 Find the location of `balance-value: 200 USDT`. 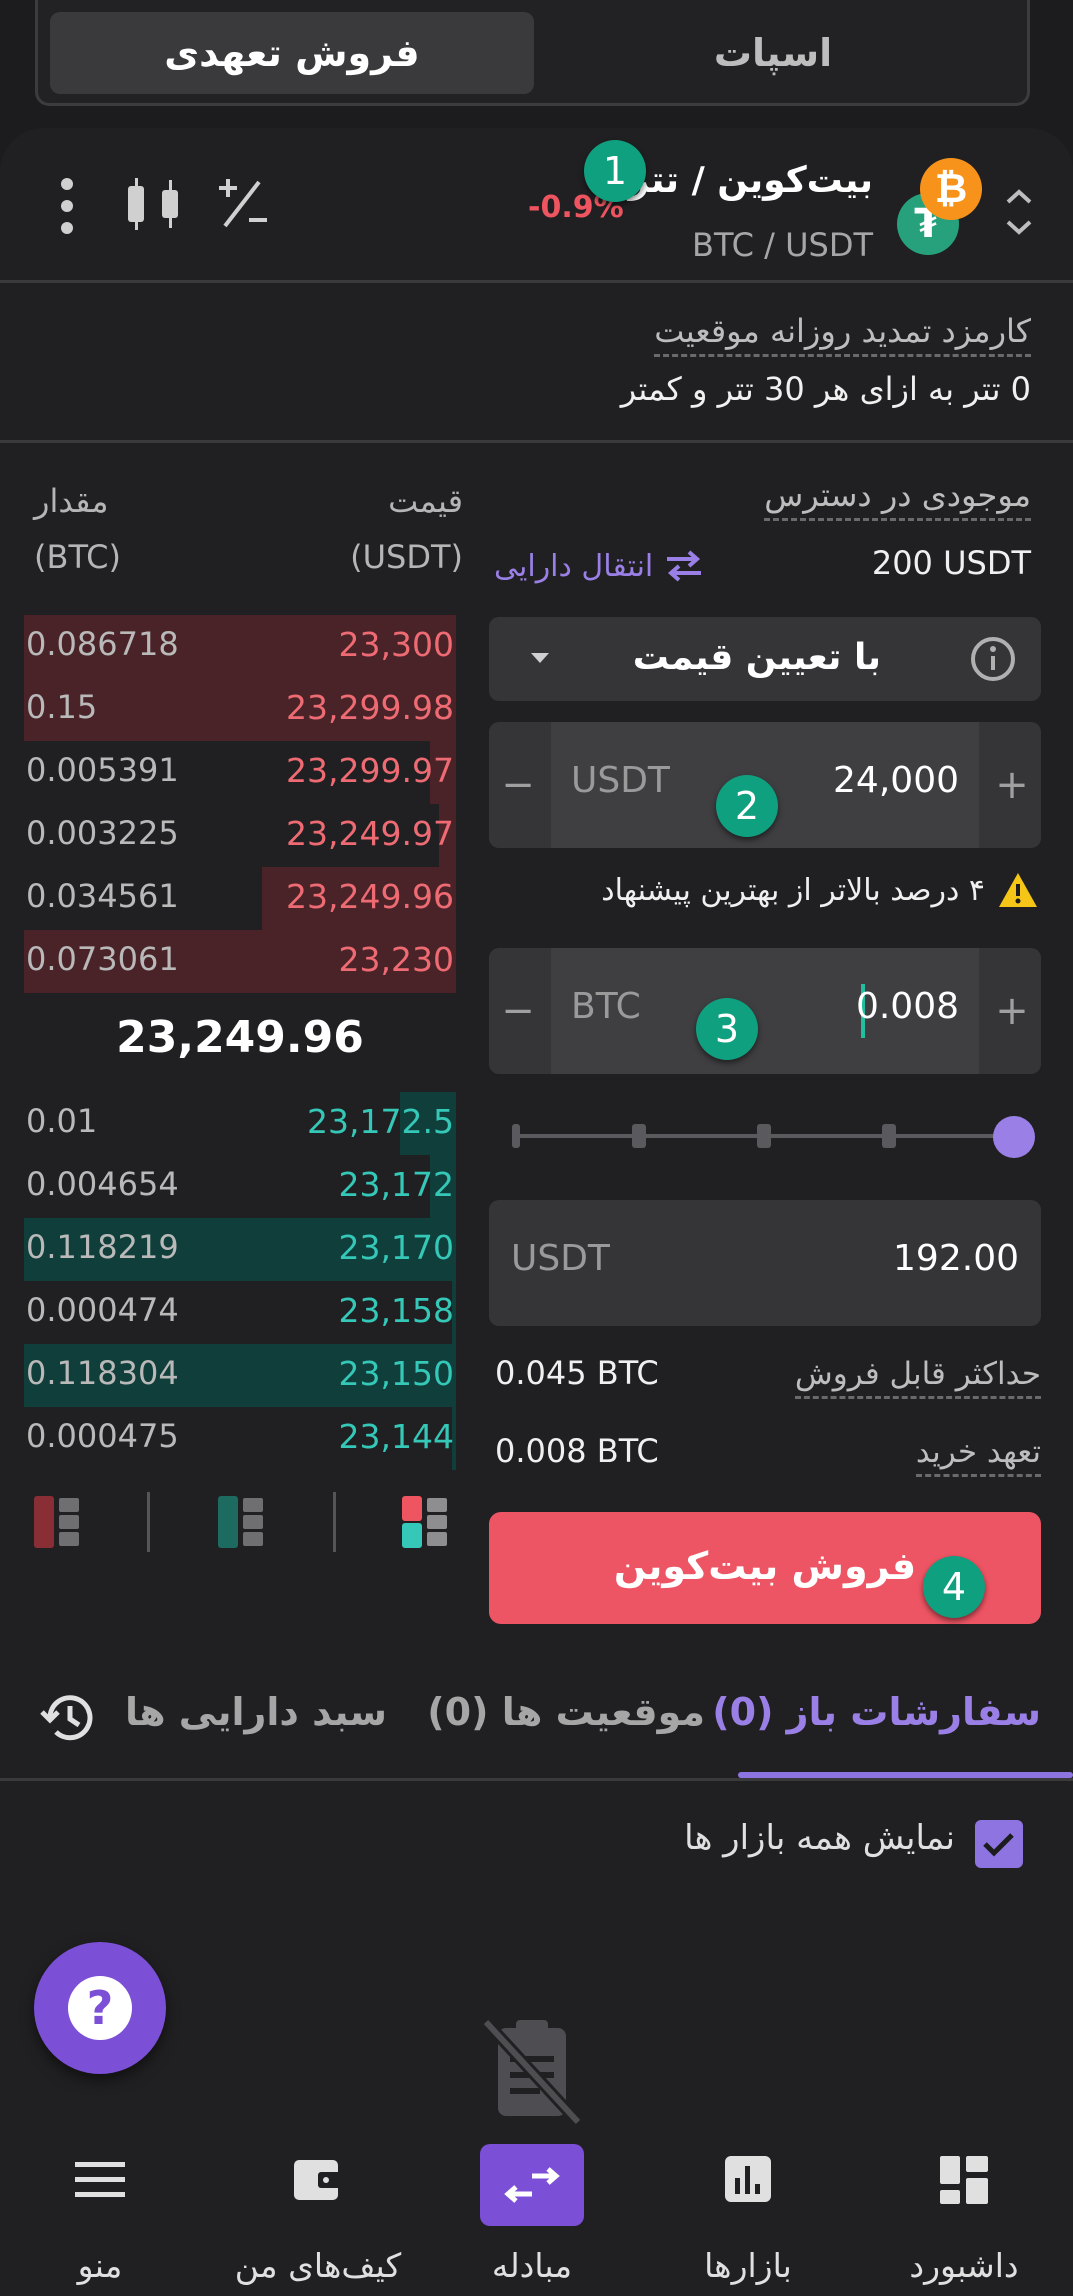

balance-value: 200 USDT is located at coordinates (951, 563).